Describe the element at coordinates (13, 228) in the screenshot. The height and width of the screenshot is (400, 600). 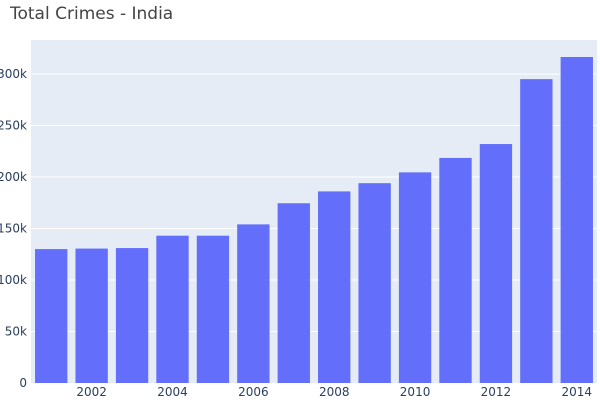
I see `y-tick-label: 150k` at that location.